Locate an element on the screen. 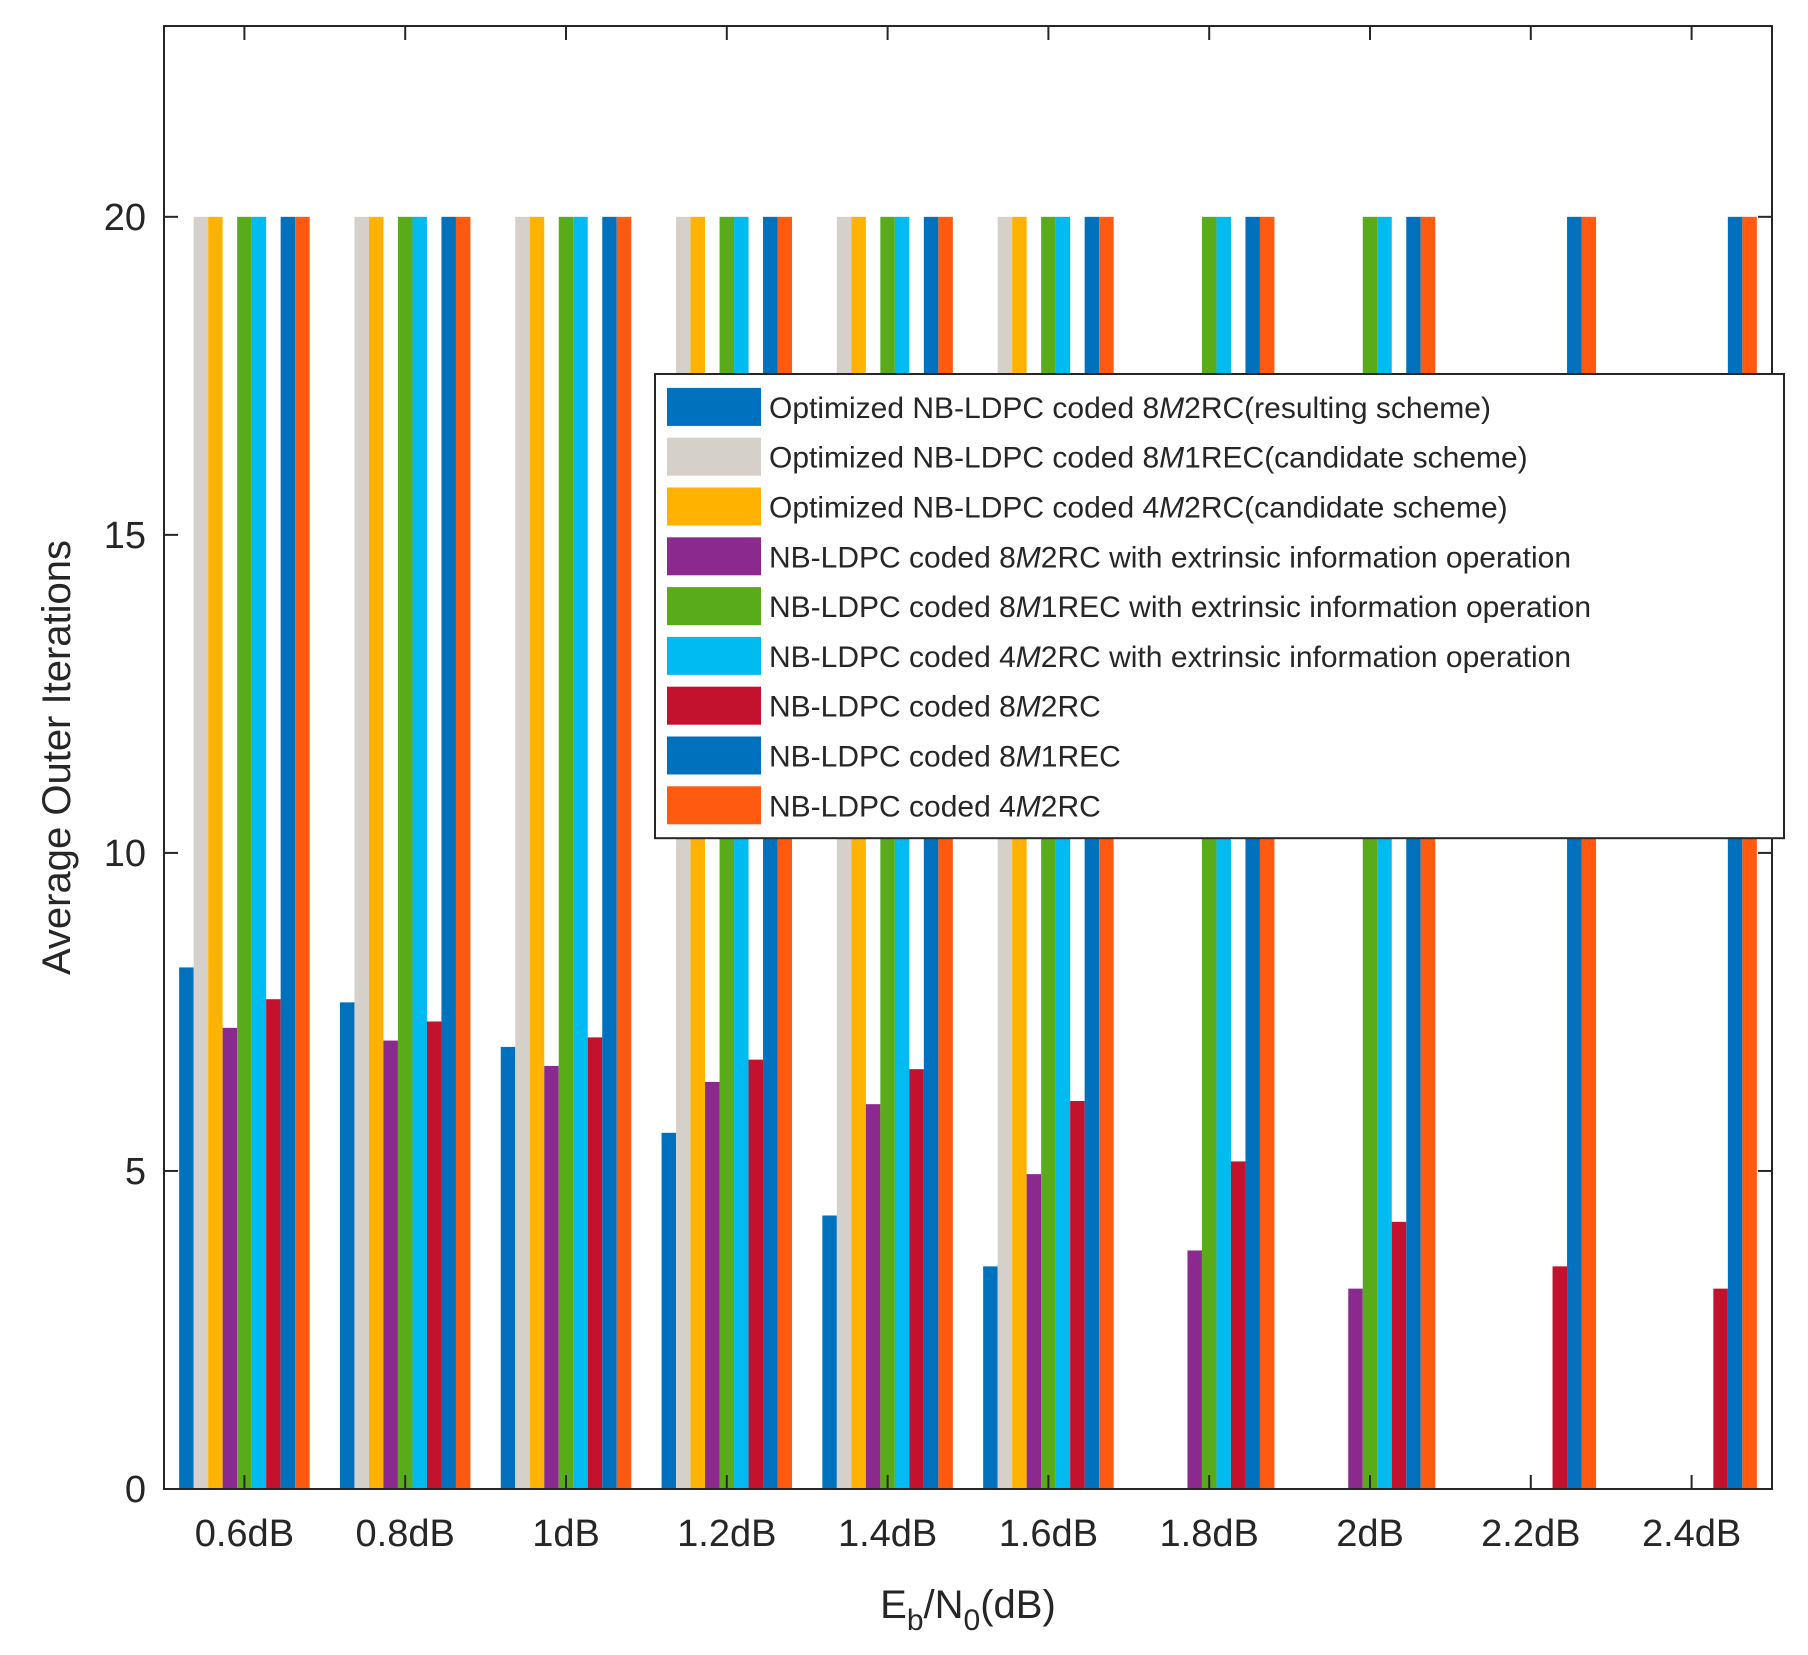  bar-1.2dB-series-1 is located at coordinates (669, 1310).